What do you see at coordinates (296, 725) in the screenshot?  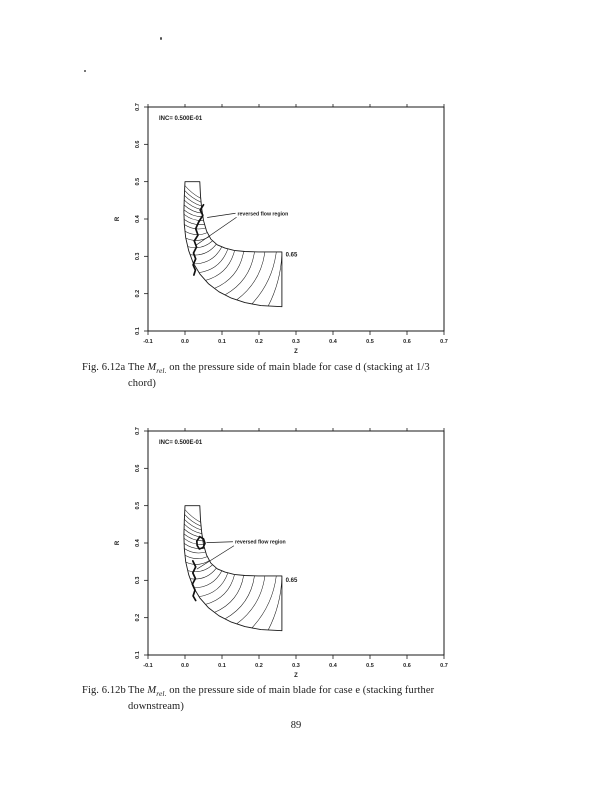 I see `page-number: 89` at bounding box center [296, 725].